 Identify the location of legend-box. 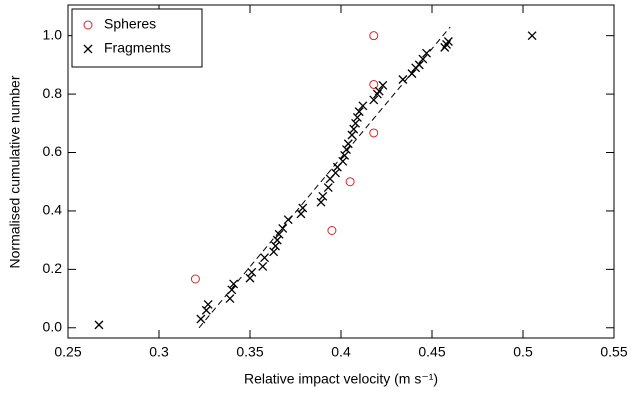
(137, 38).